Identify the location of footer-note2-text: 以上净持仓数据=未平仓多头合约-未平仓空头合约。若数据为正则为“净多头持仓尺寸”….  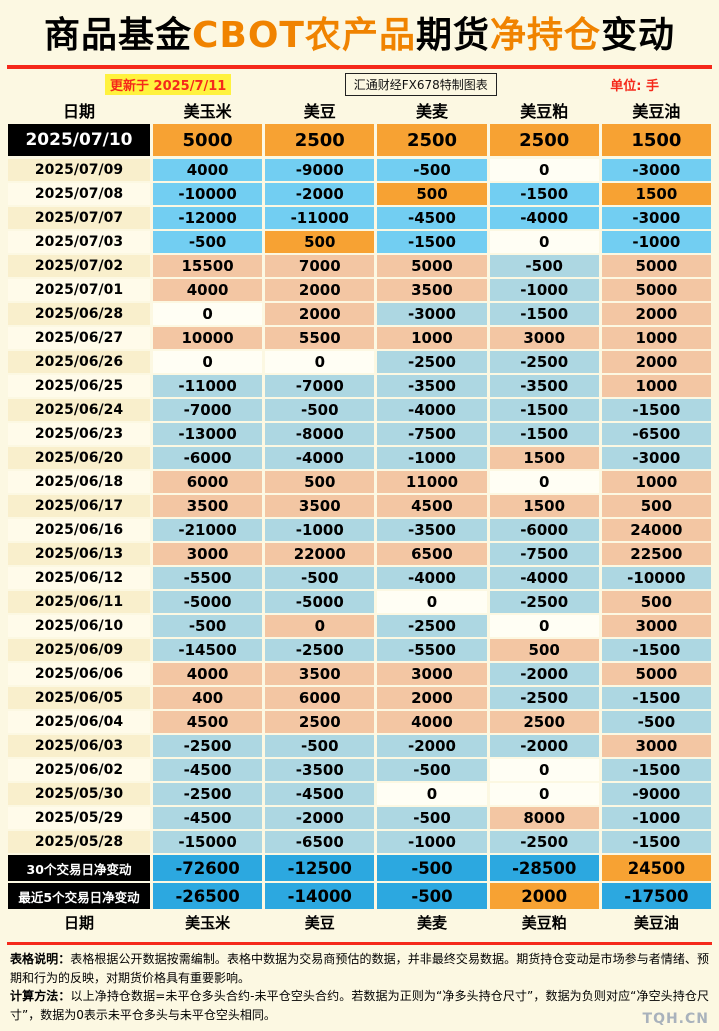
(359, 1005).